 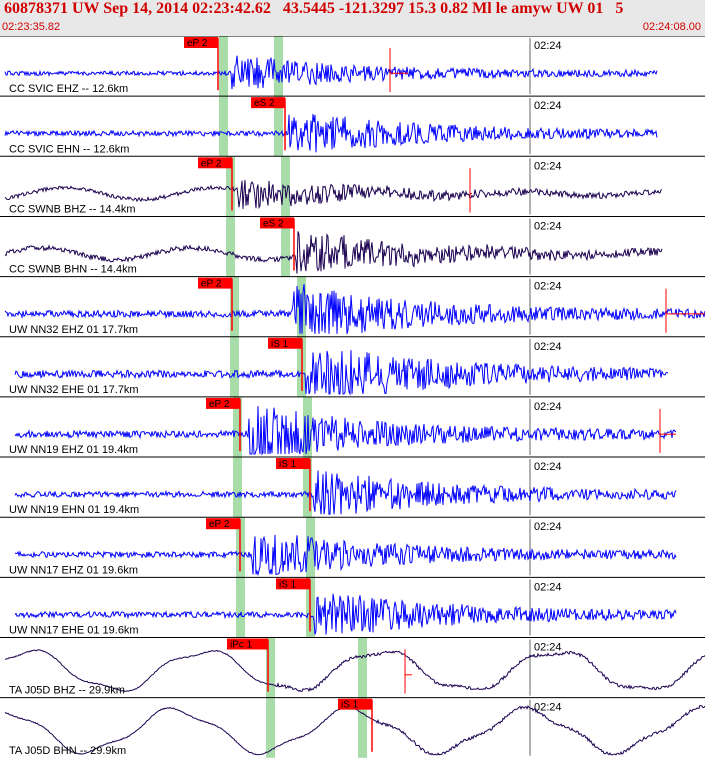 I want to click on channel-label: UW NN17 EHE 01 19.6km, so click(x=74, y=631).